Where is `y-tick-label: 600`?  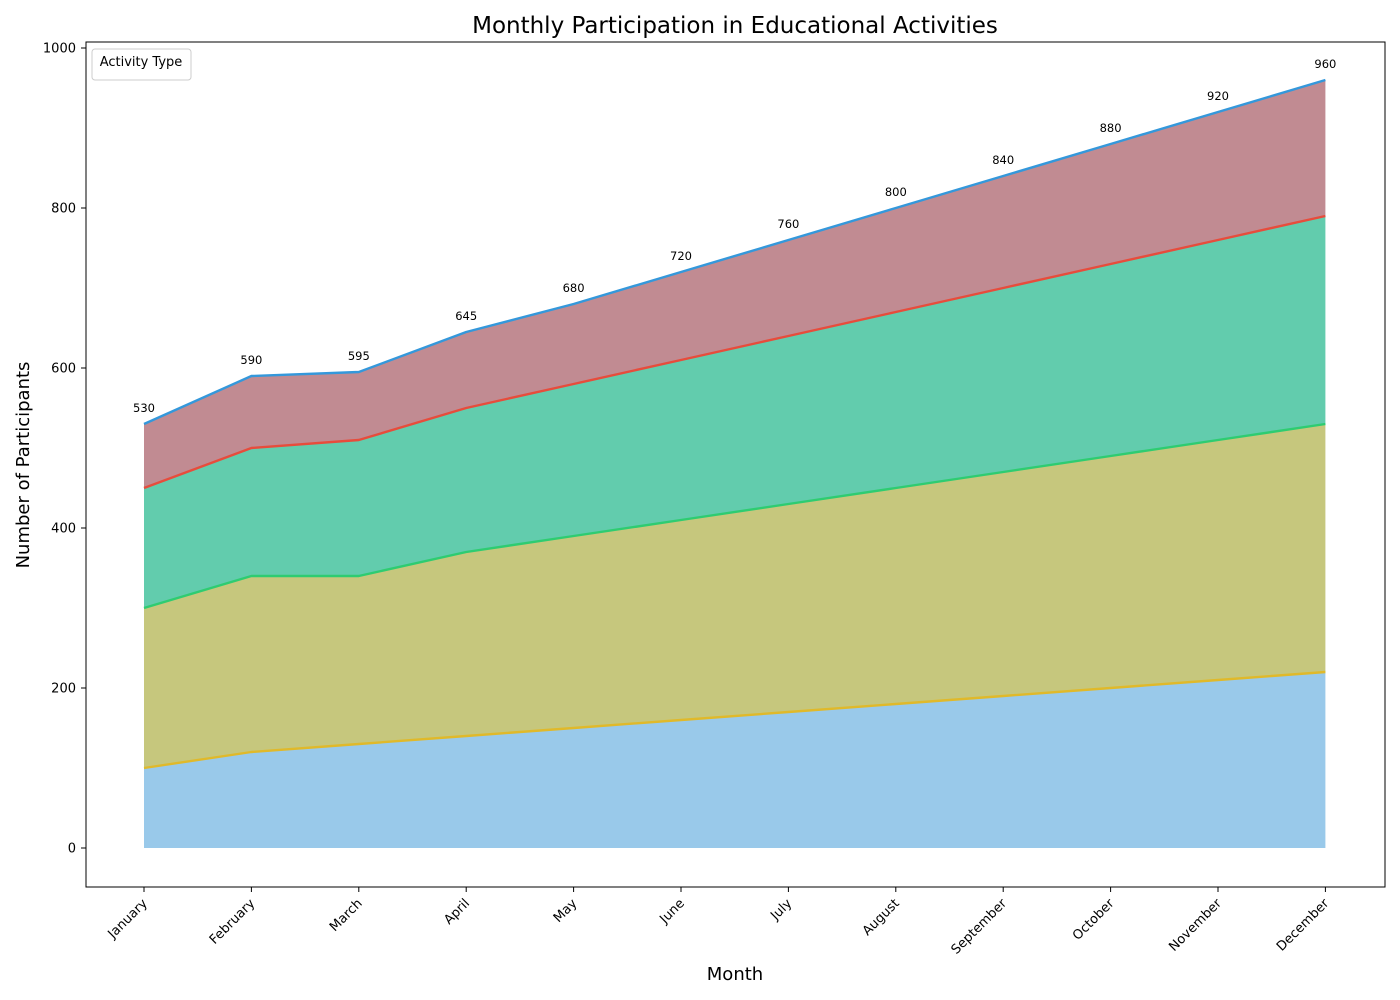 y-tick-label: 600 is located at coordinates (63, 369).